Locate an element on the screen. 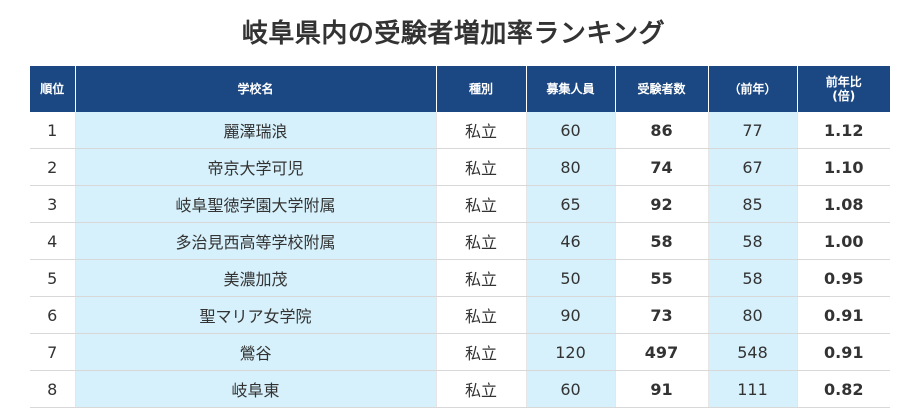 Image resolution: width=907 pixels, height=416 pixels. cell-quota: 120 is located at coordinates (570, 352).